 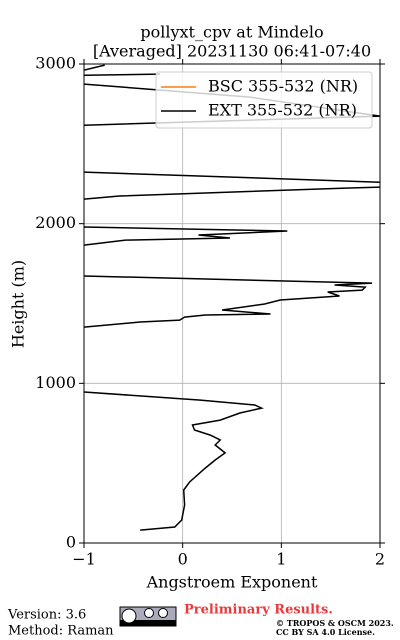 I want to click on chart-subtitle: [Averaged] 20231130 06:41-07:40, so click(x=232, y=51).